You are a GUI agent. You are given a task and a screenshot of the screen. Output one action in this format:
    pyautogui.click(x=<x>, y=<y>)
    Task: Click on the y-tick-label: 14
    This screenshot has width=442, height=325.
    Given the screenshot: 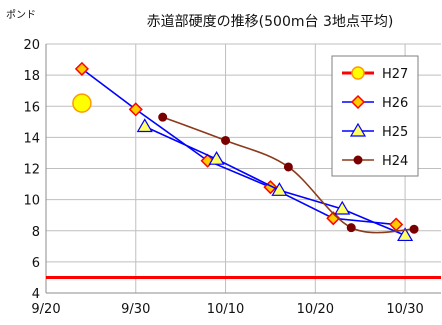 What is the action you would take?
    pyautogui.click(x=31, y=138)
    